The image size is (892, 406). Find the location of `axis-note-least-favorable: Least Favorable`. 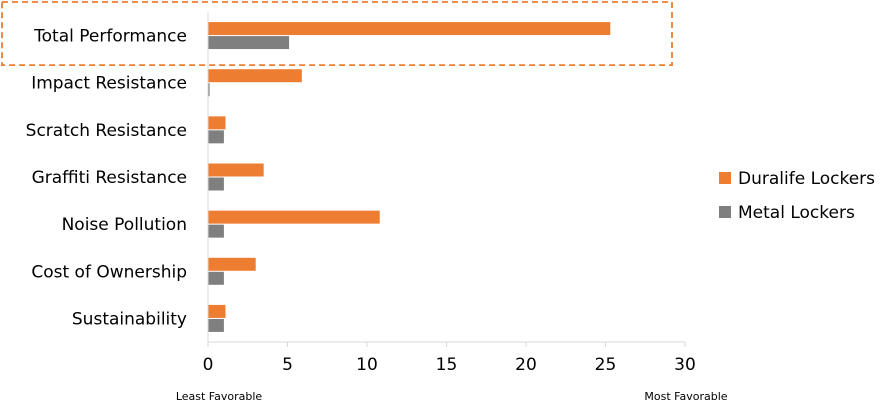

axis-note-least-favorable: Least Favorable is located at coordinates (219, 396).